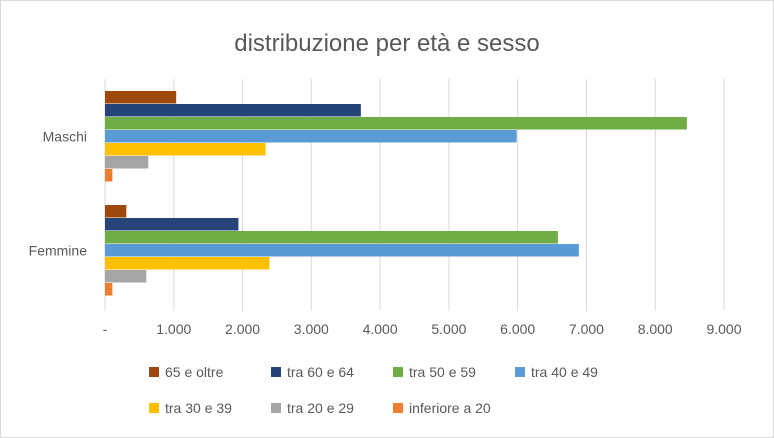  Describe the element at coordinates (517, 329) in the screenshot. I see `x-tick-label: 6.000` at that location.